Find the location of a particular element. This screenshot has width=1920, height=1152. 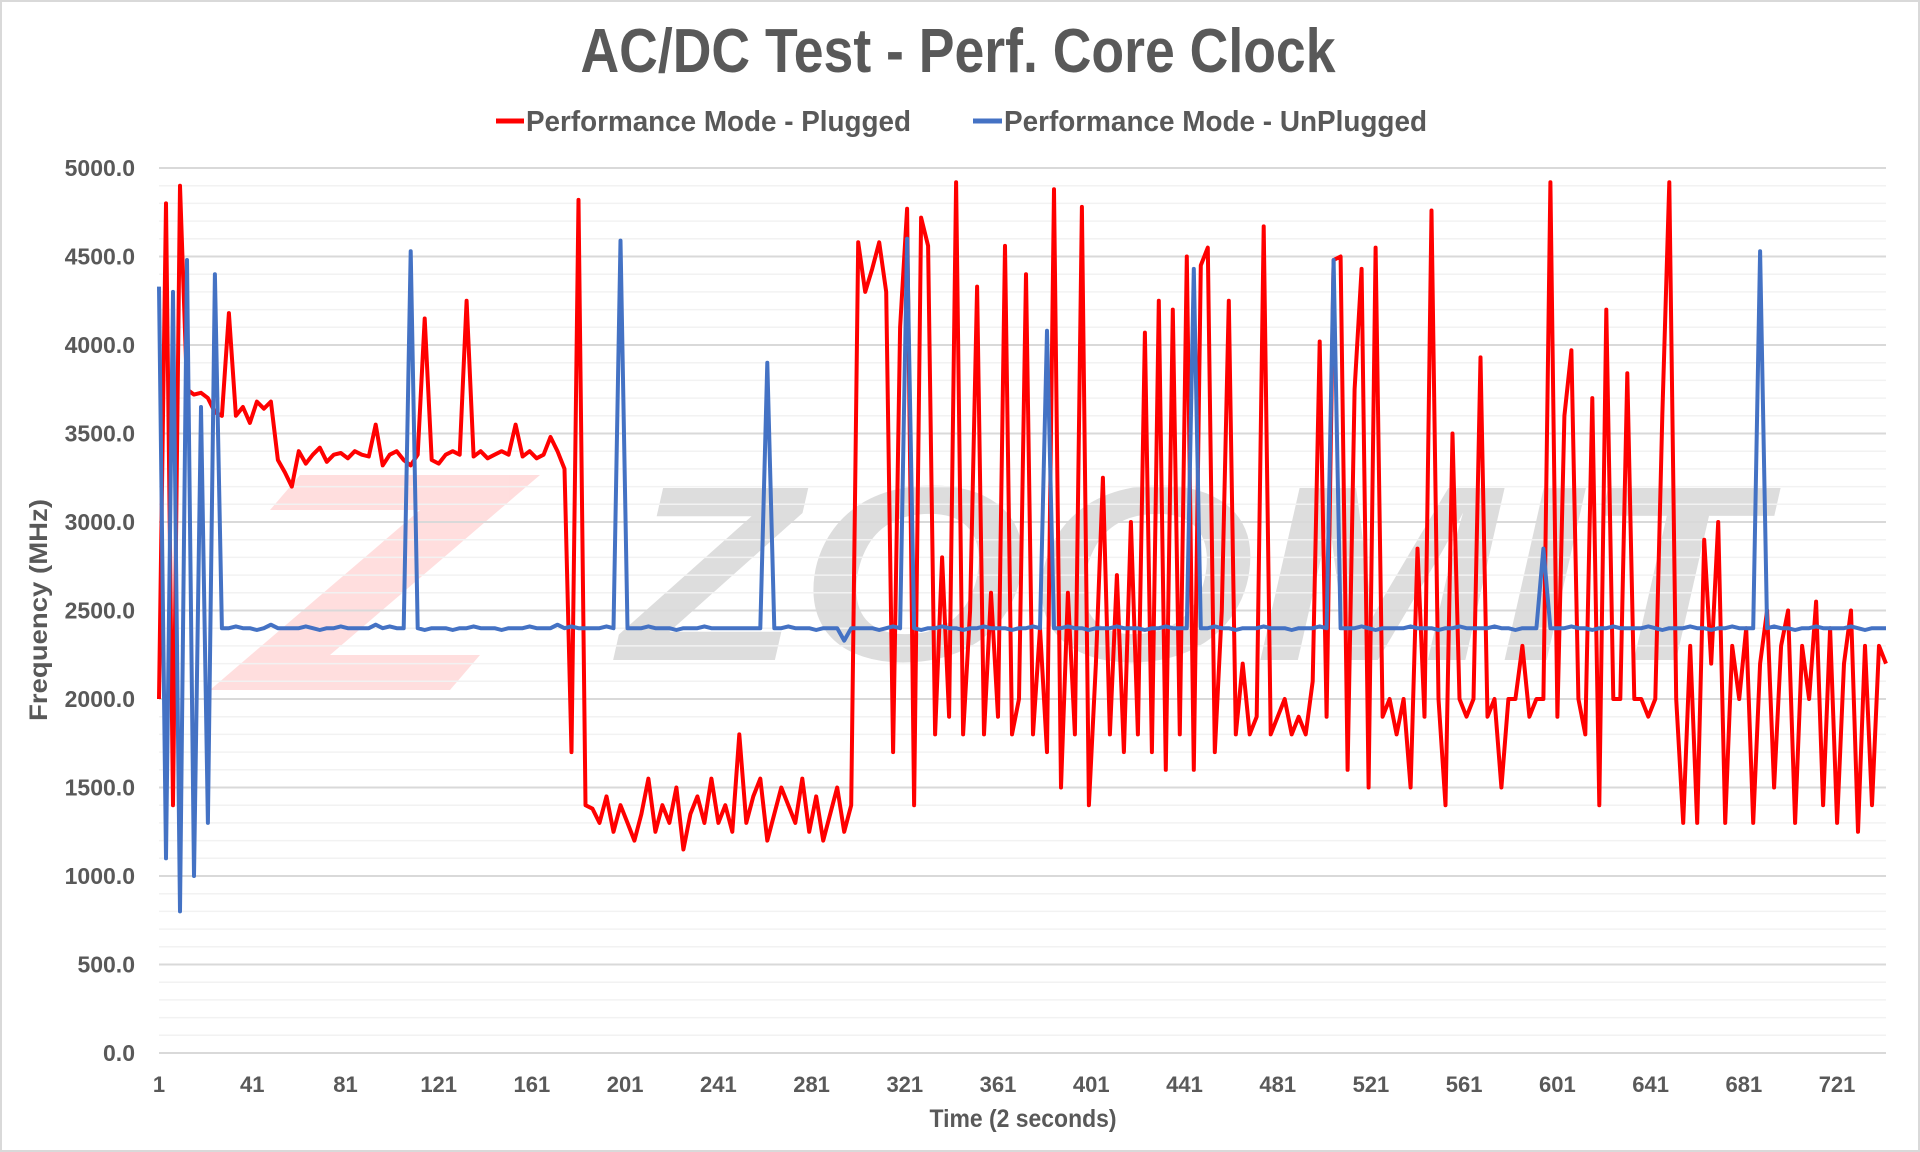

legend-item-unplugged: Performance Mode - UnPlugged is located at coordinates (1200, 122).